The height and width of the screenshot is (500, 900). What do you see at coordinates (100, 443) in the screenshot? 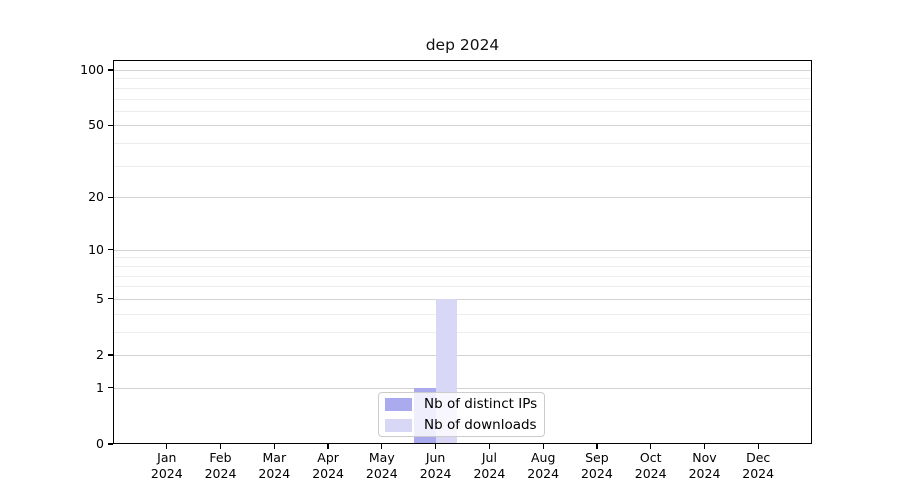
I see `y-tick-label: 0` at bounding box center [100, 443].